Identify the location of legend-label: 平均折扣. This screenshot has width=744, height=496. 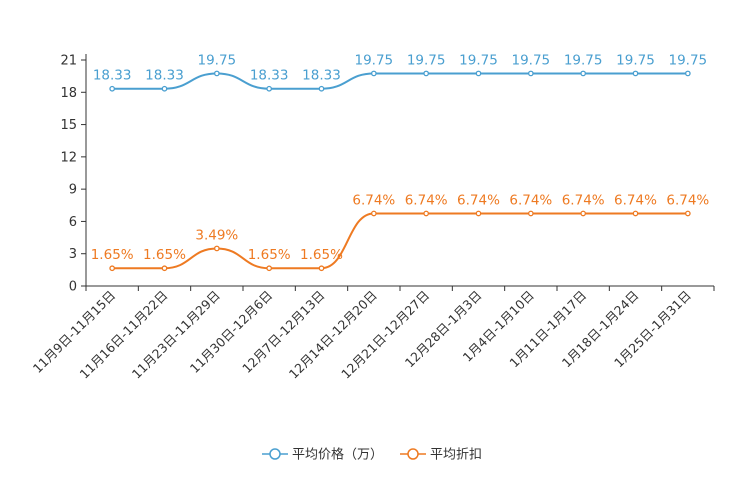
(456, 455).